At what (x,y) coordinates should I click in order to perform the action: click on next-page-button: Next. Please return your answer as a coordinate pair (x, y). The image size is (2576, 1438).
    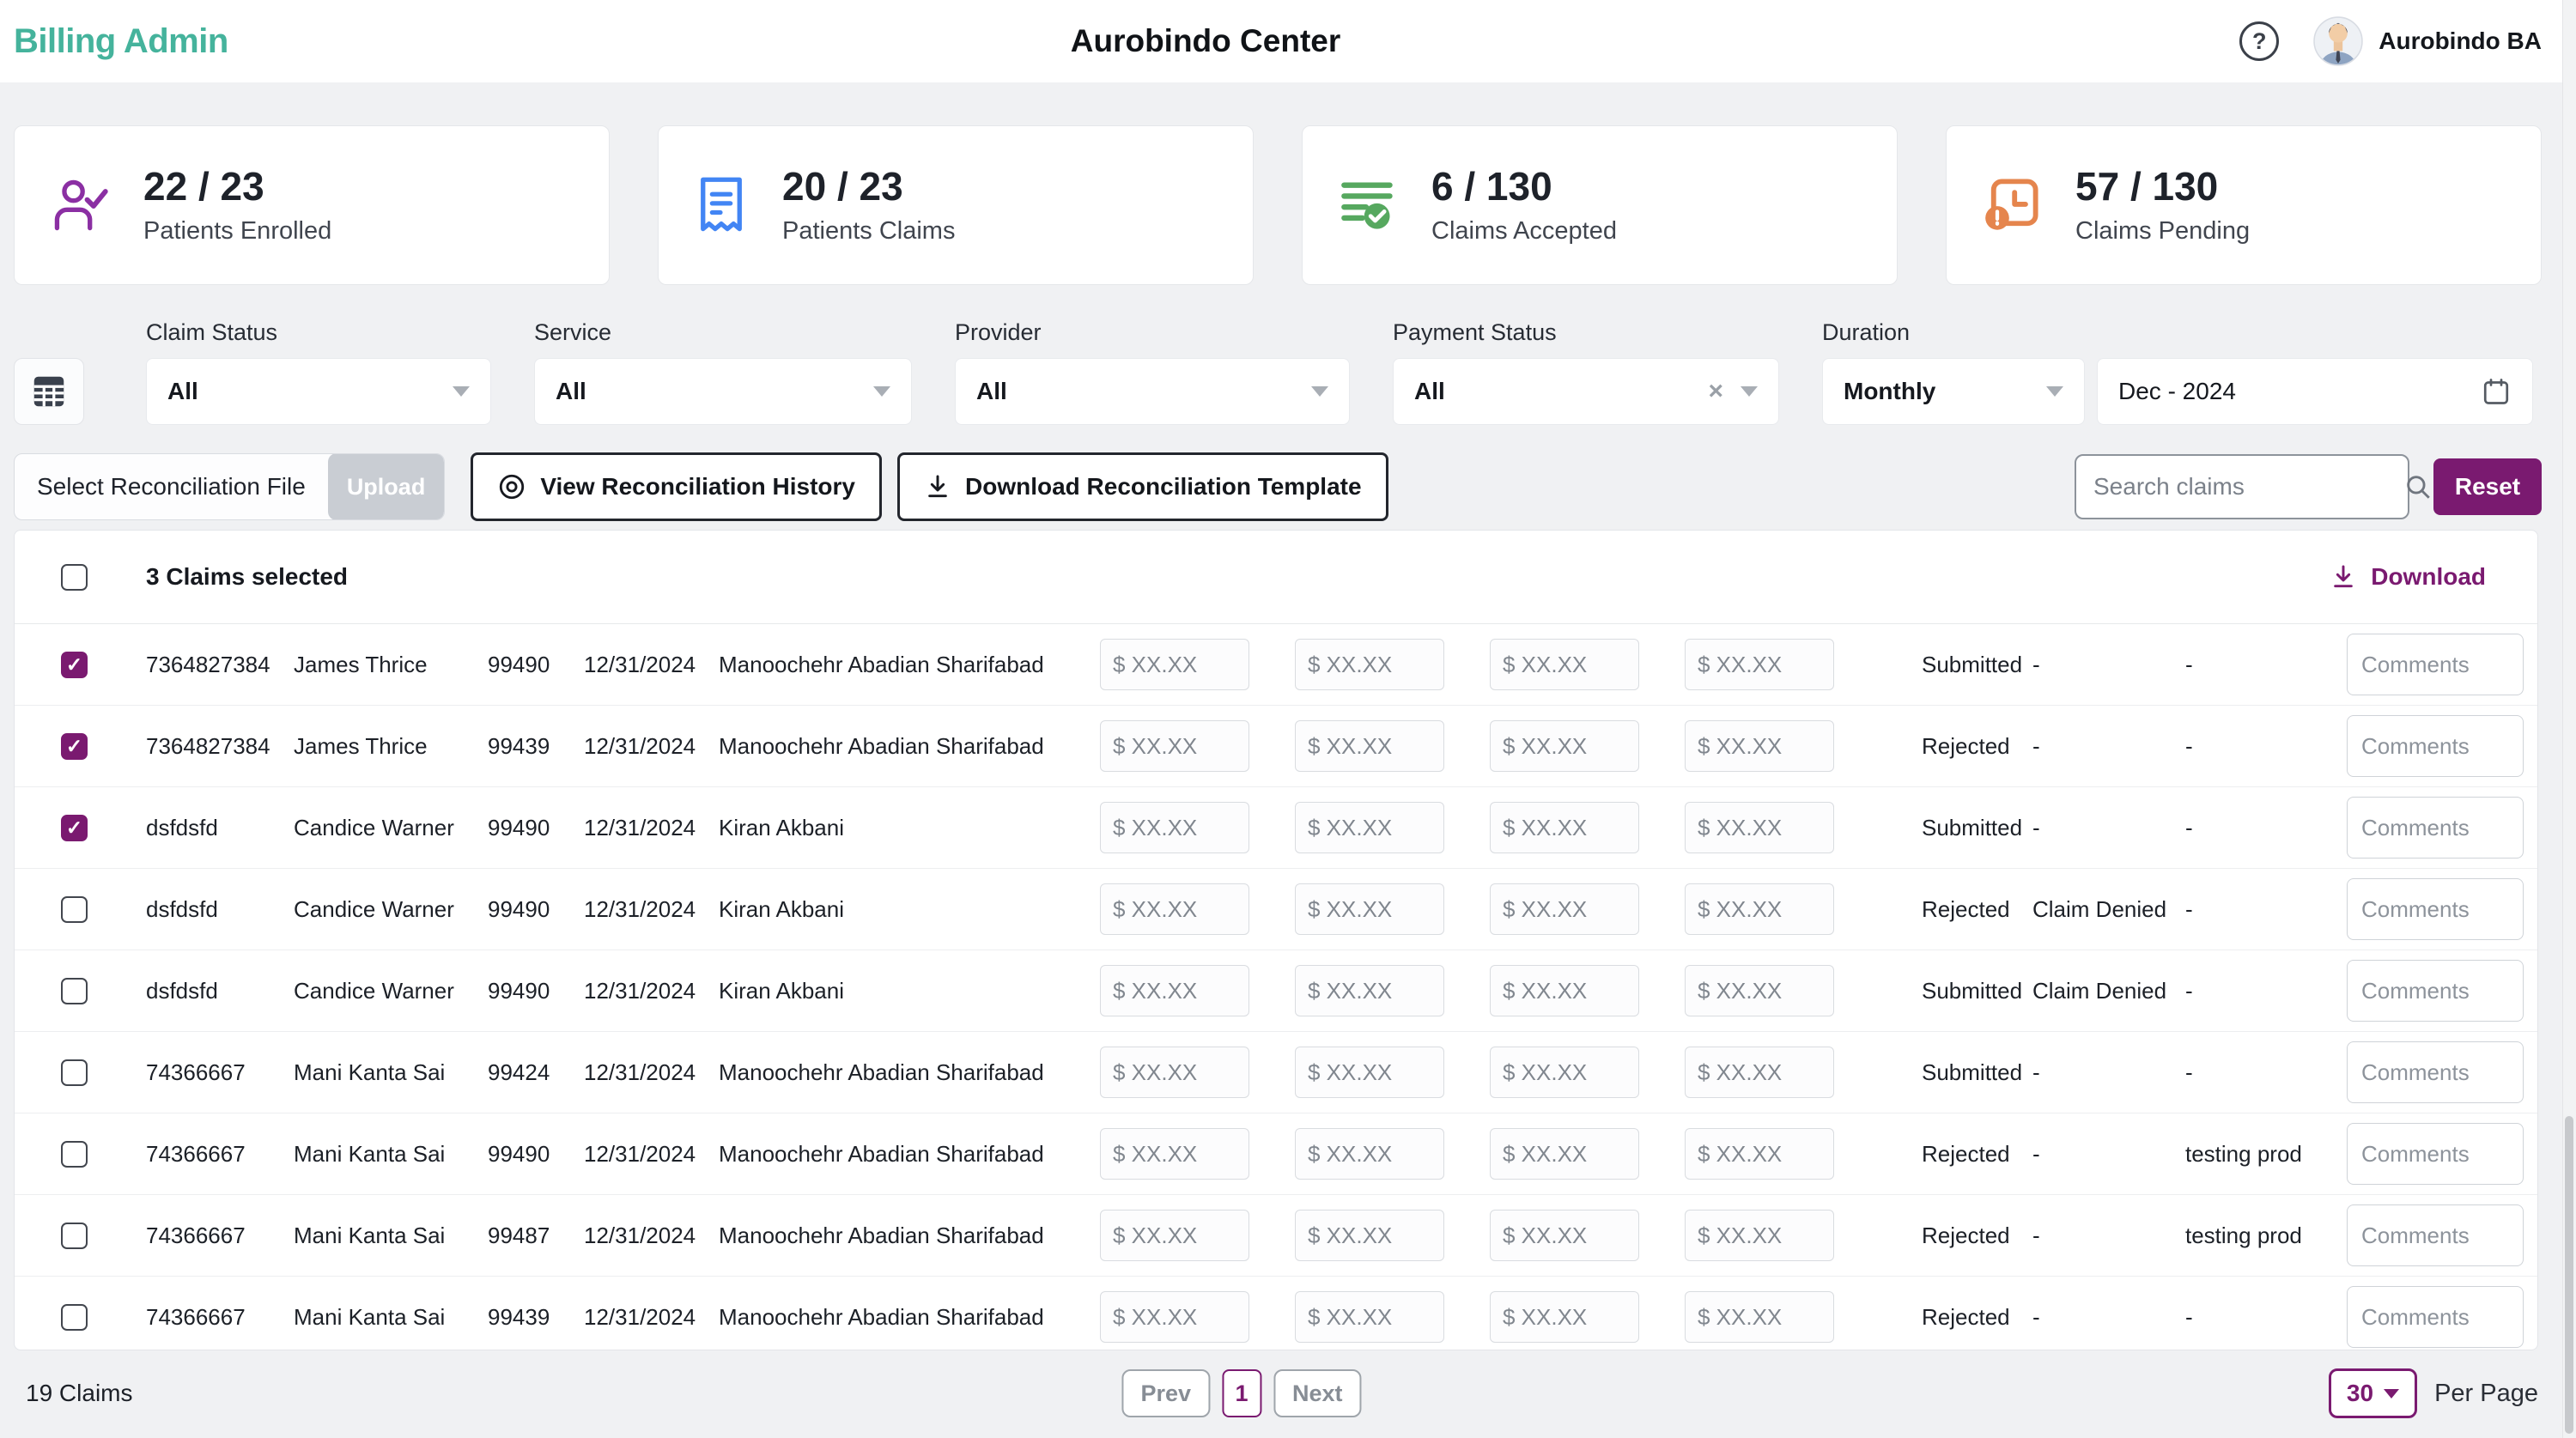
    Looking at the image, I should click on (1317, 1393).